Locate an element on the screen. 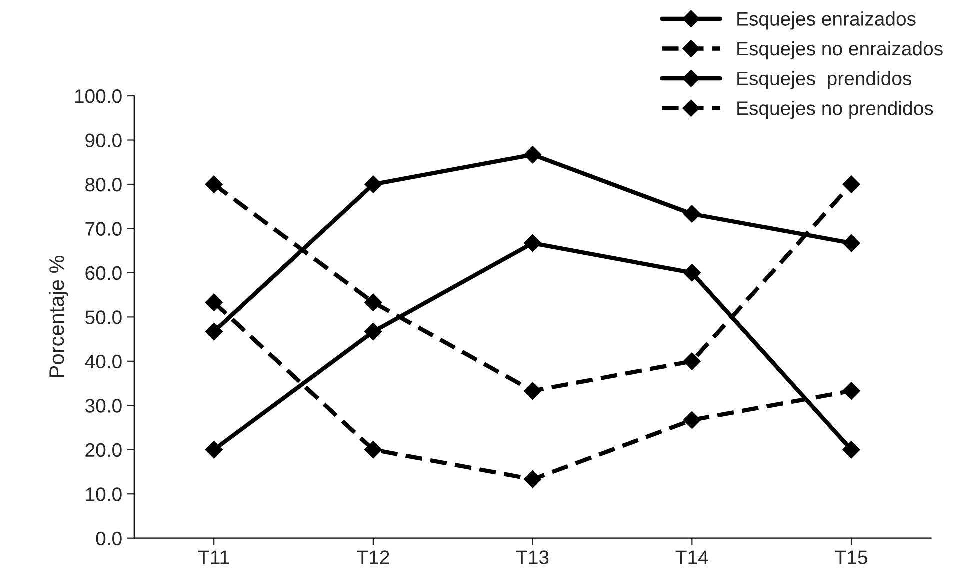 The height and width of the screenshot is (582, 960). y-tick-label: 70.0 is located at coordinates (104, 229).